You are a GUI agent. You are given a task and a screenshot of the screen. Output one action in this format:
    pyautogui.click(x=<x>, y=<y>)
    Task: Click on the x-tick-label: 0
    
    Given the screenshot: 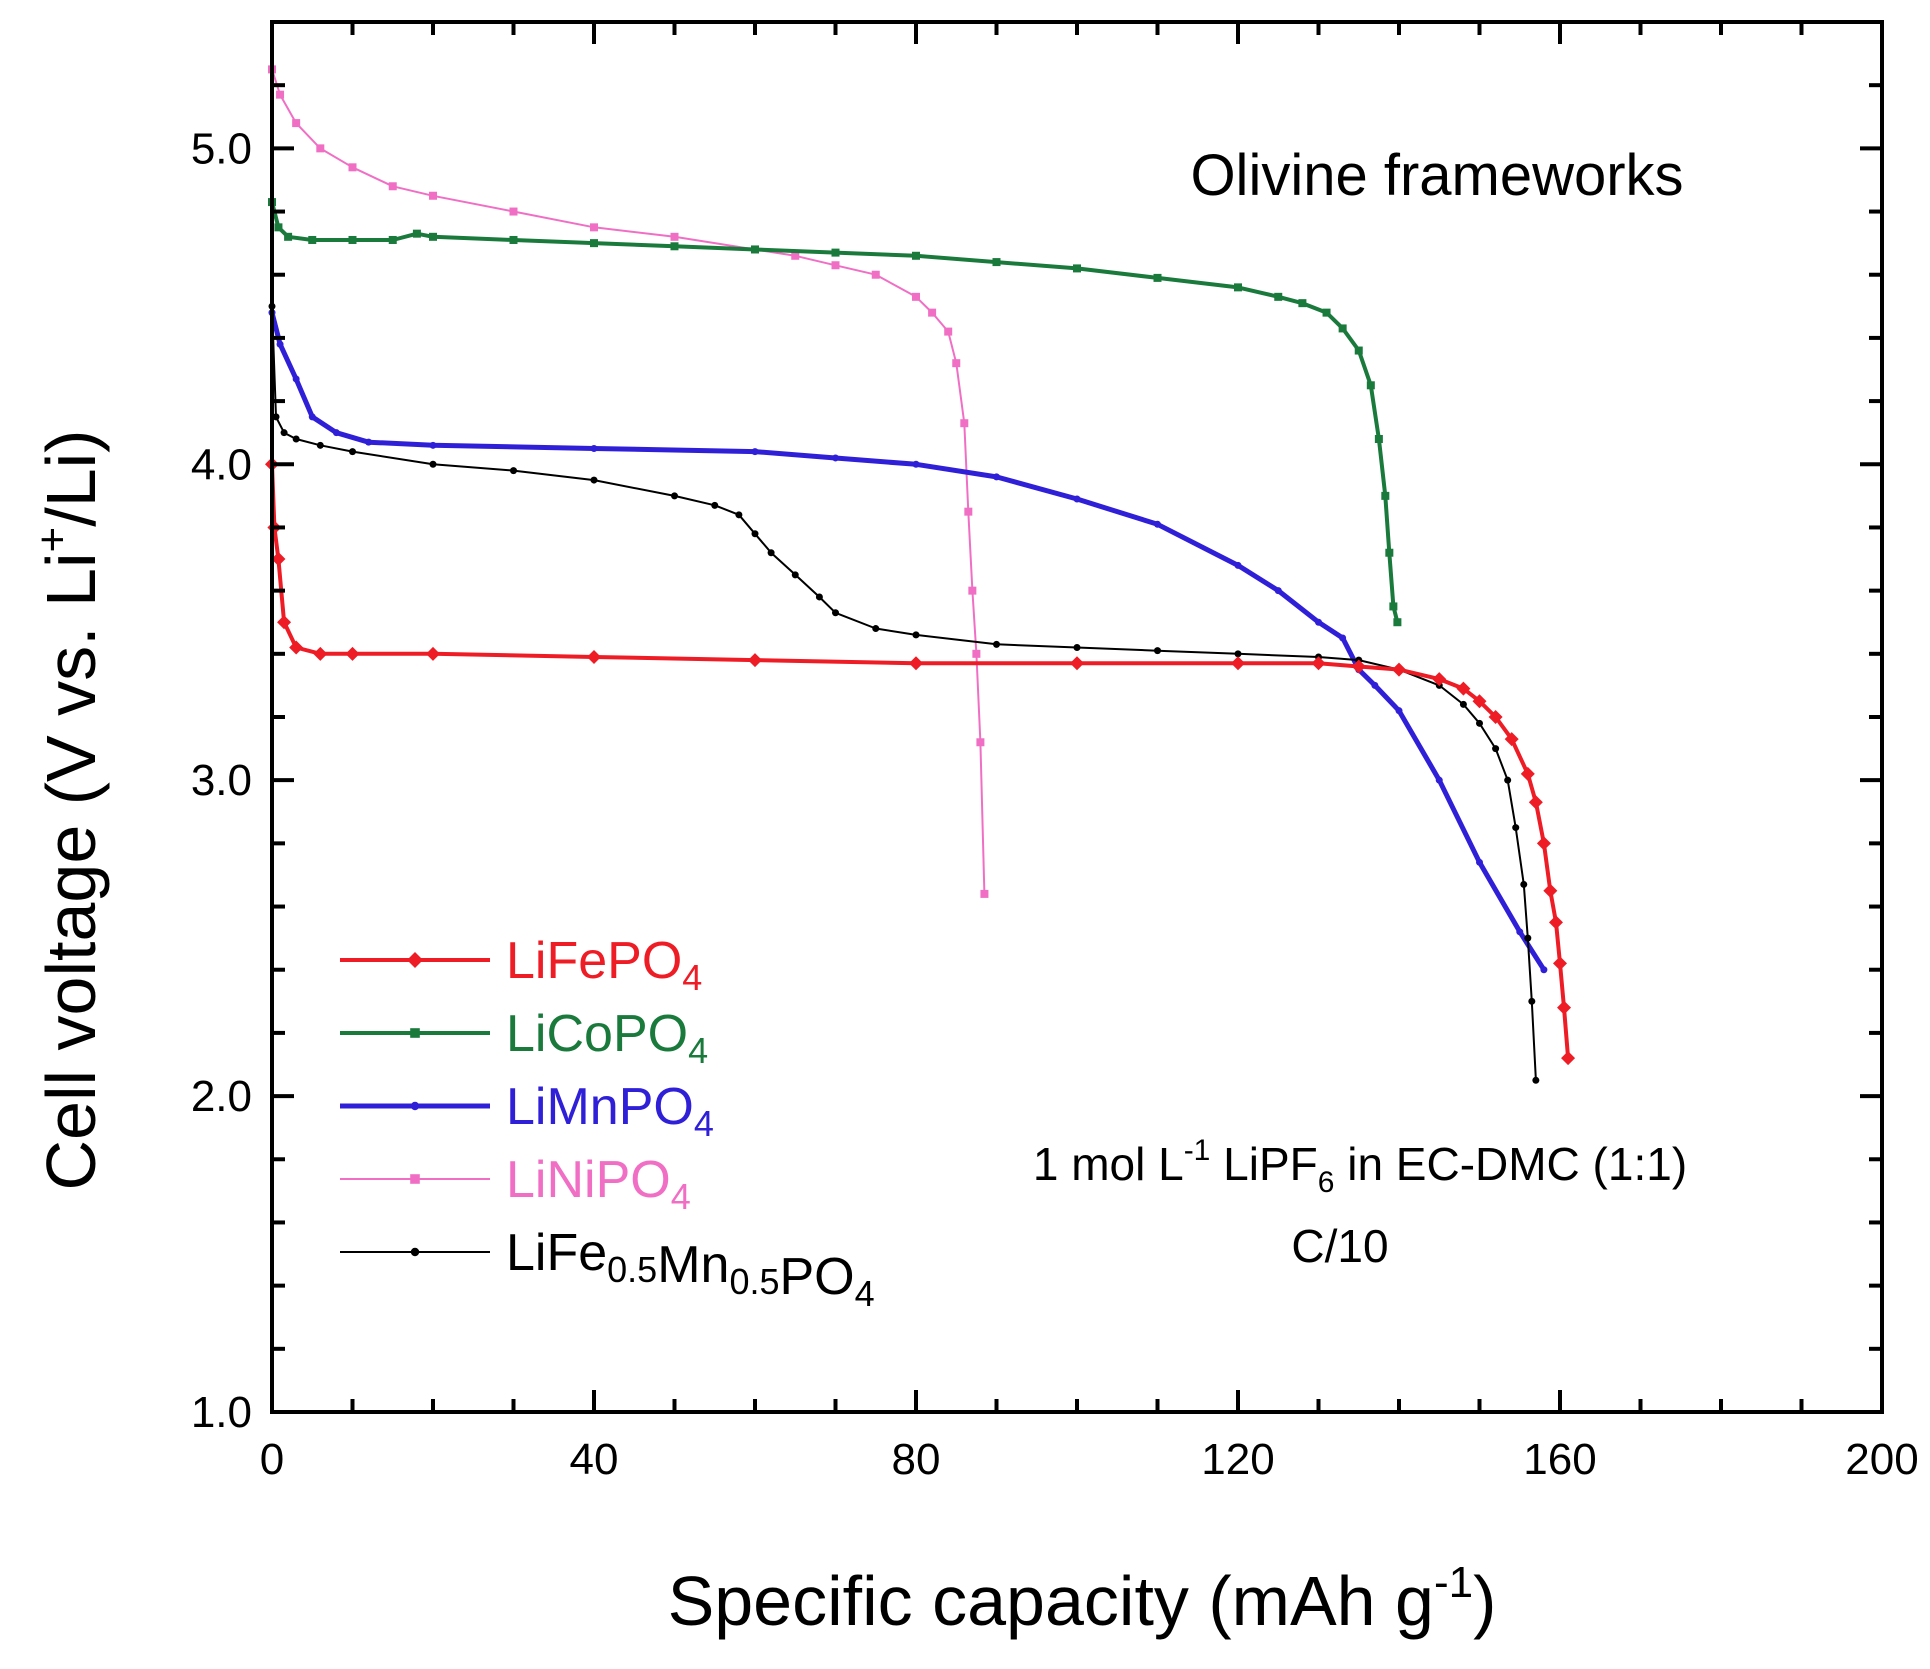 What is the action you would take?
    pyautogui.click(x=272, y=1459)
    